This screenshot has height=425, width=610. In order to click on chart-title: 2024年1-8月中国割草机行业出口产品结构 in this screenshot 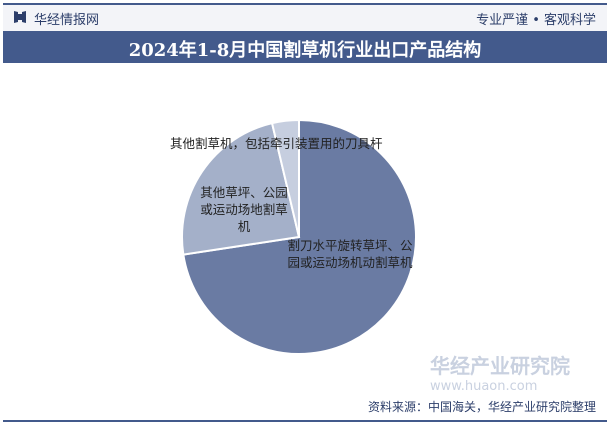, I will do `click(305, 50)`.